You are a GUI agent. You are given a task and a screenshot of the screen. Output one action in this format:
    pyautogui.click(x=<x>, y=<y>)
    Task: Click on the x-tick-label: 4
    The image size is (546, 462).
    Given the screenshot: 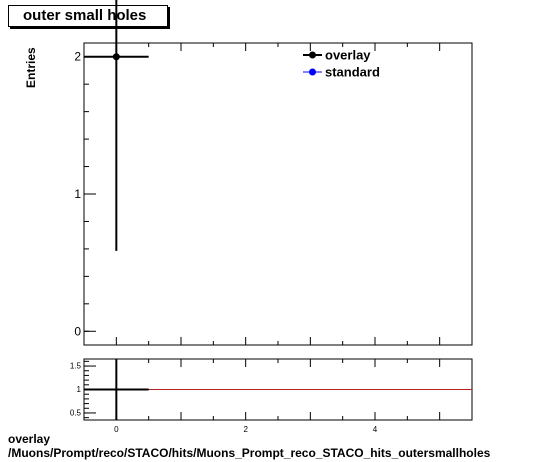 What is the action you would take?
    pyautogui.click(x=375, y=429)
    